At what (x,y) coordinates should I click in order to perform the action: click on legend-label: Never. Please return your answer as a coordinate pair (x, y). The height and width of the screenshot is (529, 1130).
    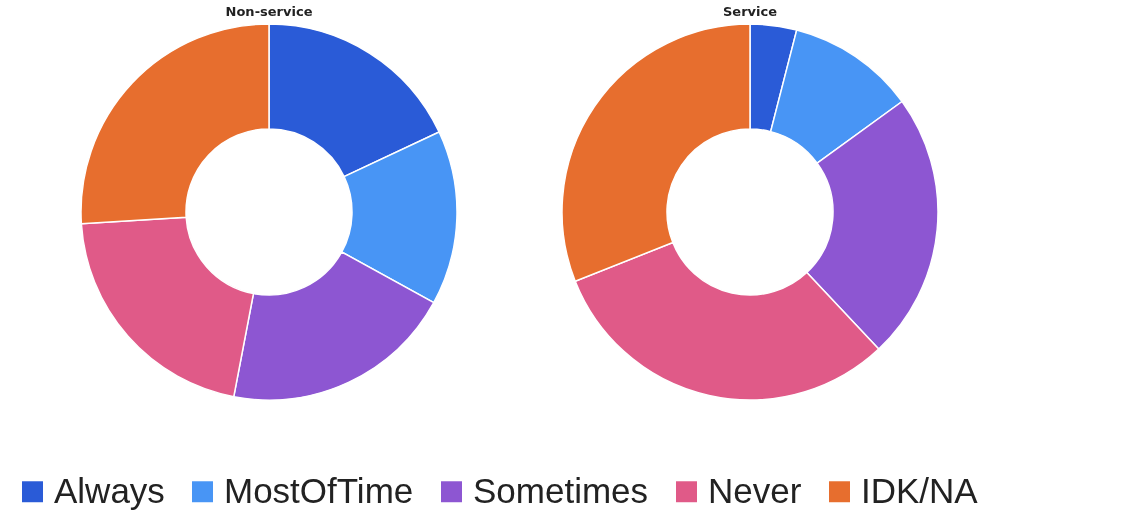
    Looking at the image, I should click on (755, 490).